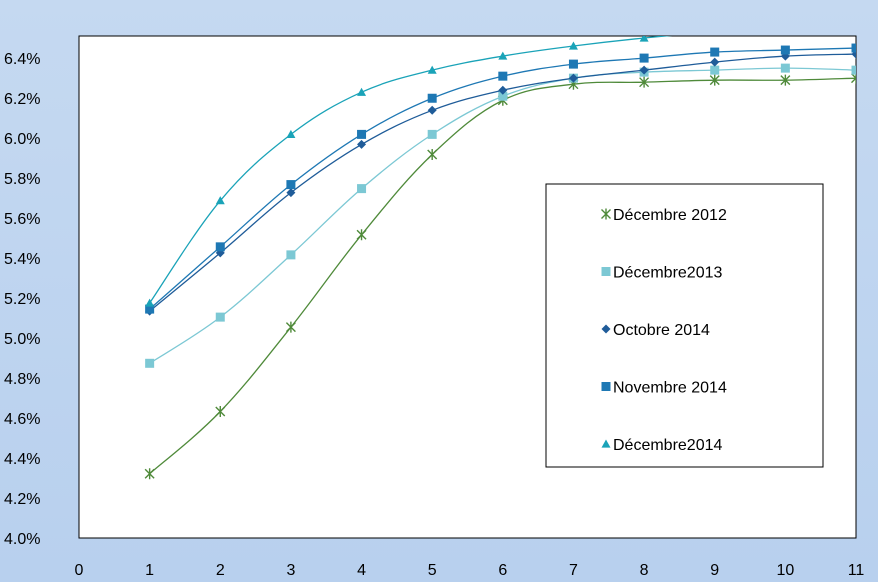  Describe the element at coordinates (22, 499) in the screenshot. I see `y-tick-label: 4.2%` at that location.